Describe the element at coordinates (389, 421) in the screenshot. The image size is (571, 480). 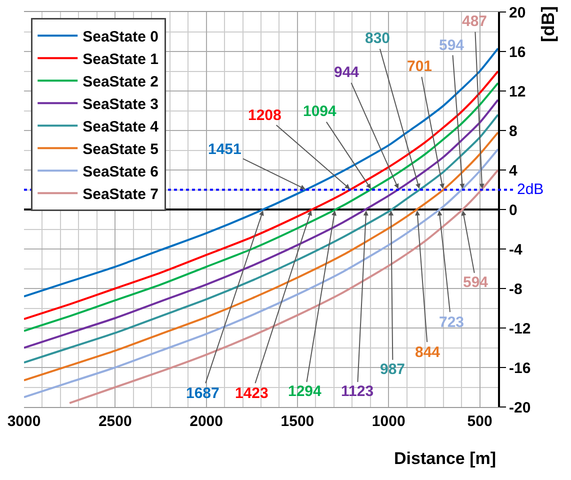
I see `x-tick-label: 1000` at that location.